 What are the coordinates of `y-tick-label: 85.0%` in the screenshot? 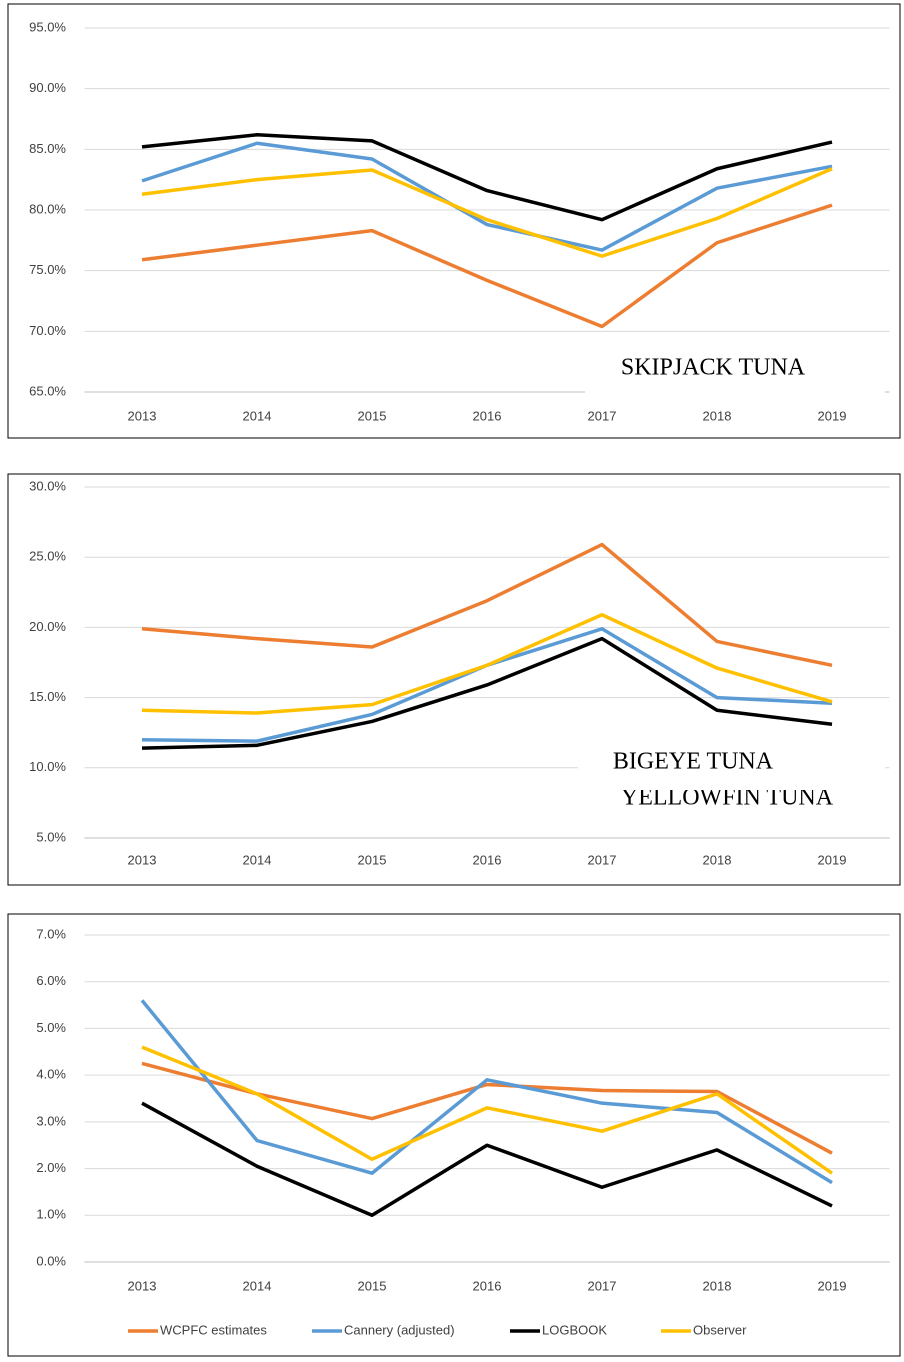 It's located at (47, 148).